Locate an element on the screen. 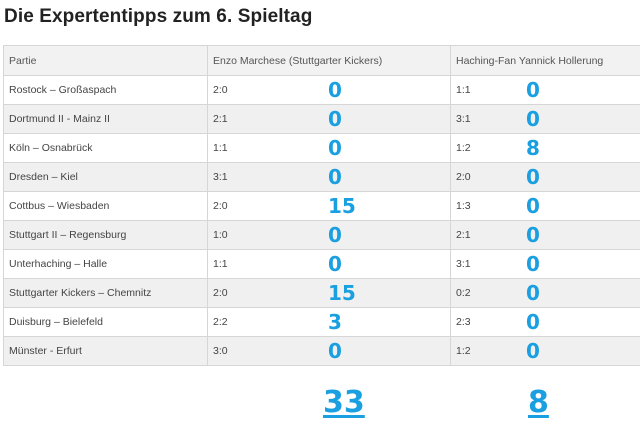 The width and height of the screenshot is (640, 427). table-row: Dortmund II - Mainz II 2:1 0 3:1 0 is located at coordinates (321, 119).